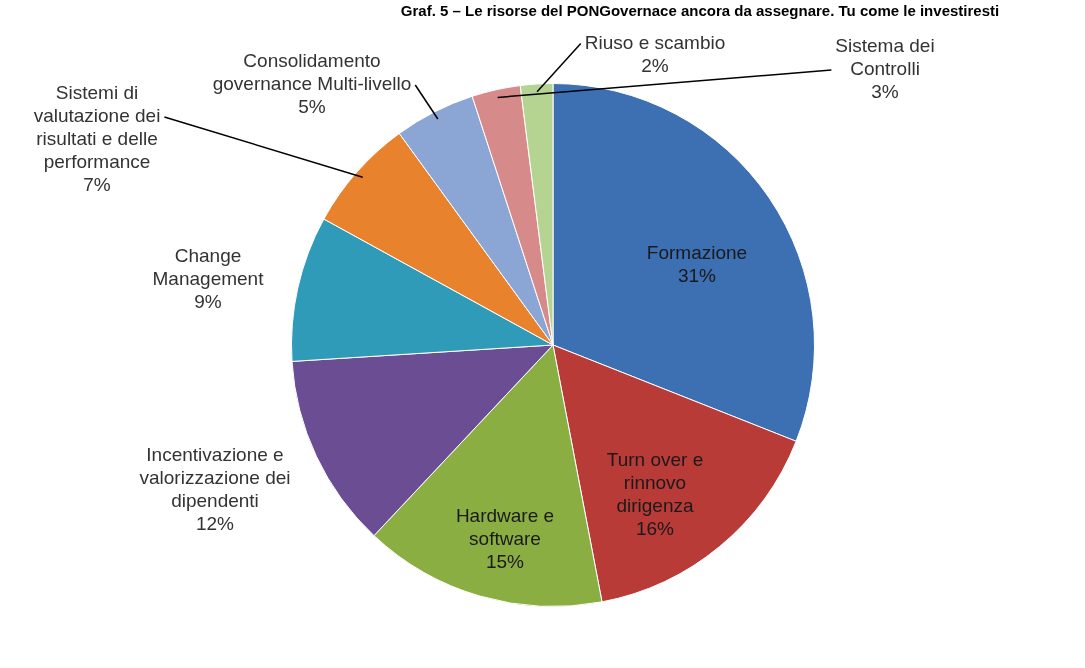  I want to click on data-label: 9%, so click(208, 302).